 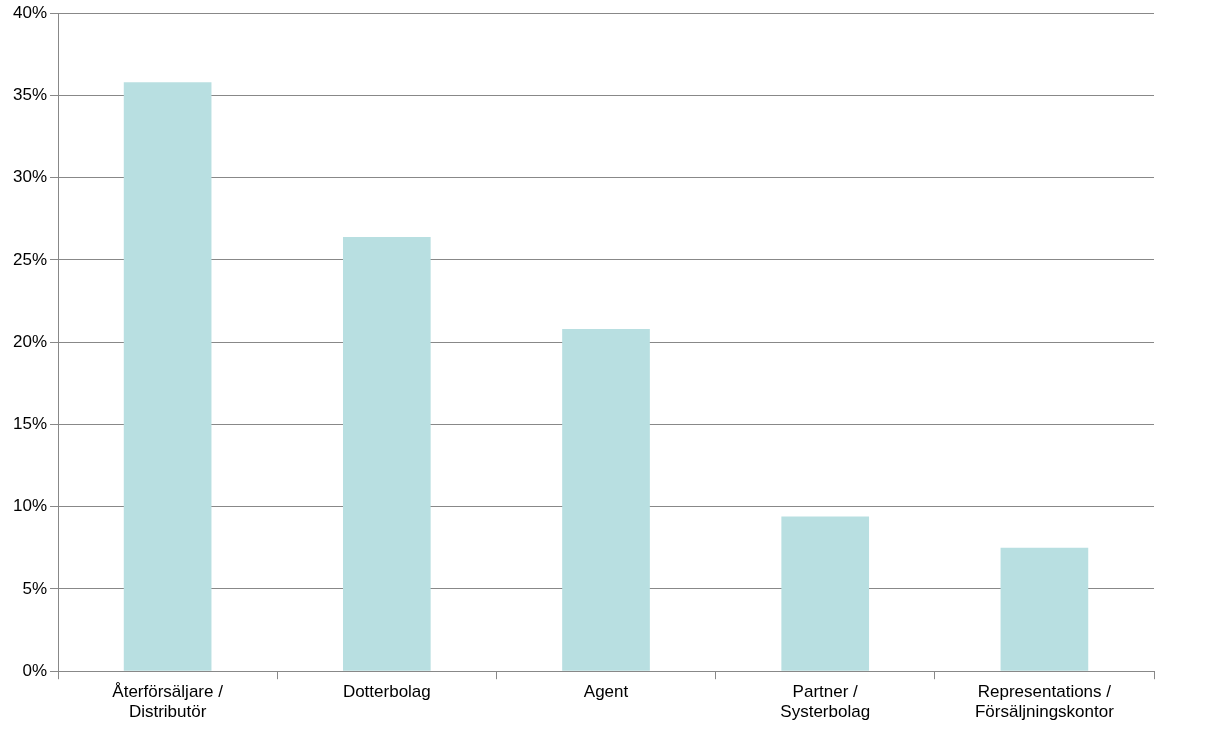 What do you see at coordinates (30, 506) in the screenshot?
I see `y-tick-label: 10%` at bounding box center [30, 506].